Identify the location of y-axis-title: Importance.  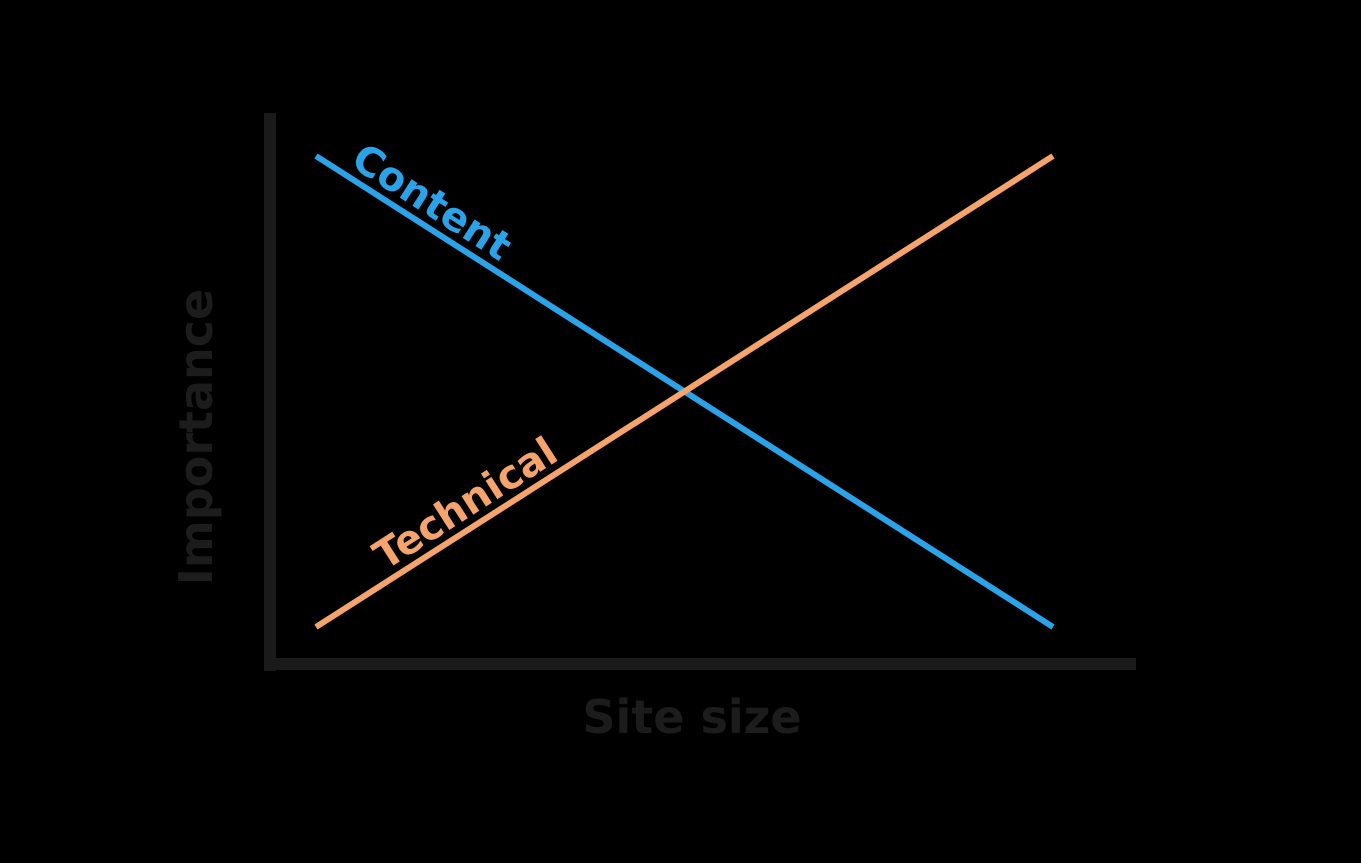
(196, 437).